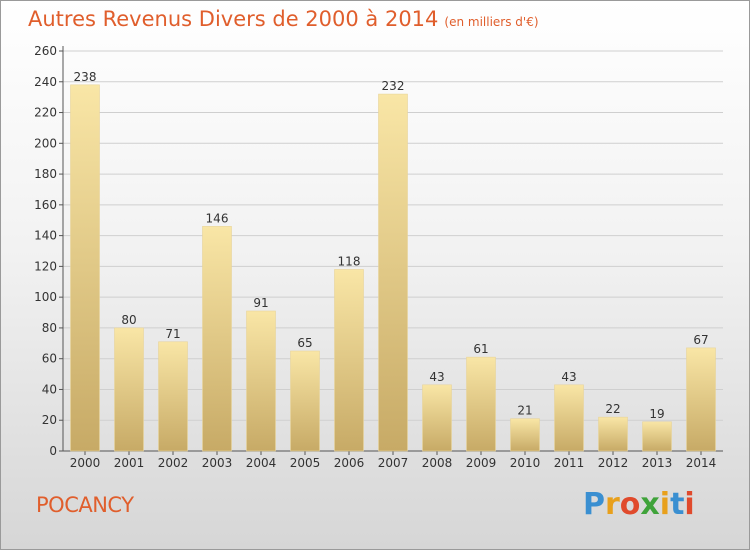  I want to click on chart-title-text: Autres Revenus Divers de 2000 à 2014, so click(233, 19).